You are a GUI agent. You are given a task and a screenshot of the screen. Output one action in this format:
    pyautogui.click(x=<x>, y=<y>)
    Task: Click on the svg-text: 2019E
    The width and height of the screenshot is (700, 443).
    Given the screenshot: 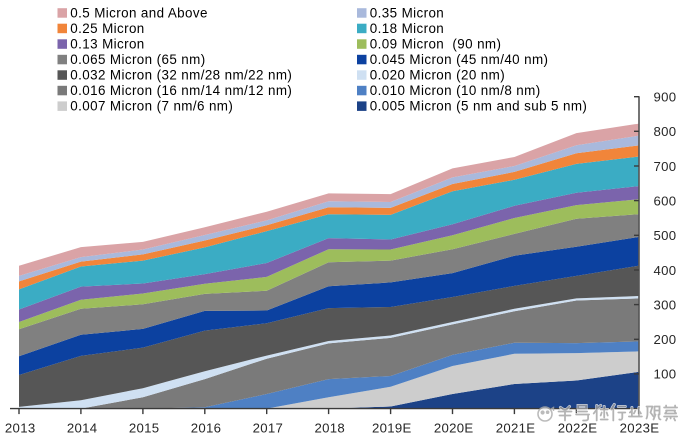 What is the action you would take?
    pyautogui.click(x=392, y=427)
    